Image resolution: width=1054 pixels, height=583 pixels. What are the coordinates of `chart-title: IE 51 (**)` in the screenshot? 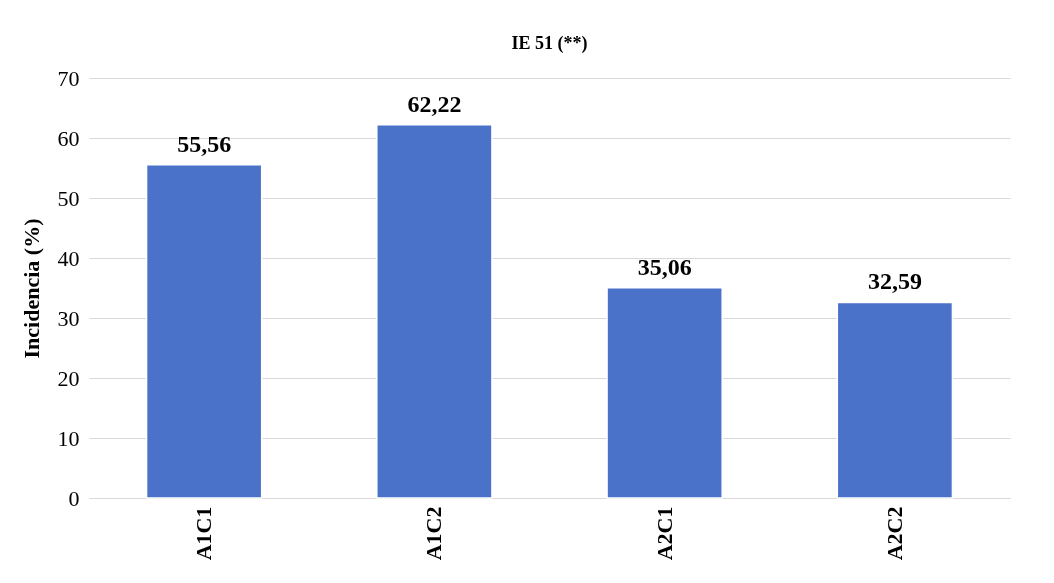 It's located at (549, 43).